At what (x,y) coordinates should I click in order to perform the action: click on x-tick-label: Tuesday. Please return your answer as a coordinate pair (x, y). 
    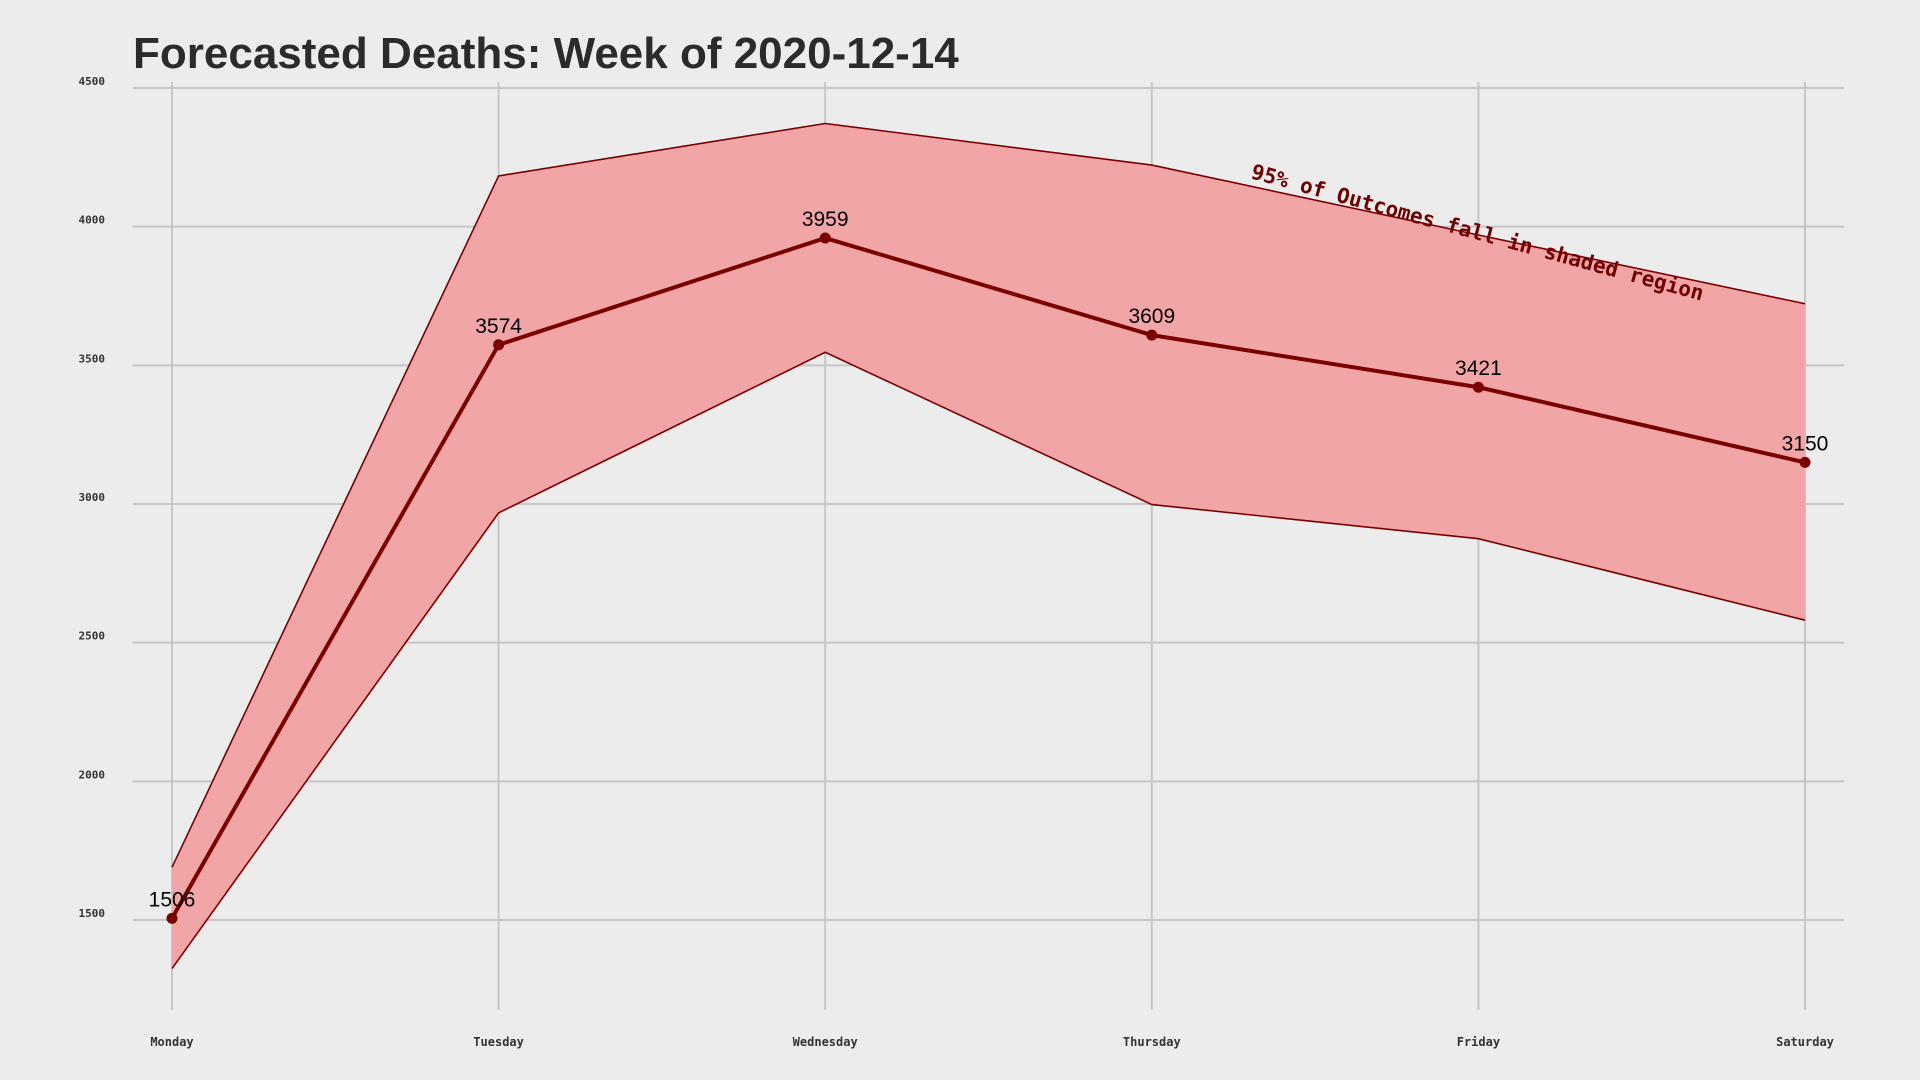
    Looking at the image, I should click on (498, 1042).